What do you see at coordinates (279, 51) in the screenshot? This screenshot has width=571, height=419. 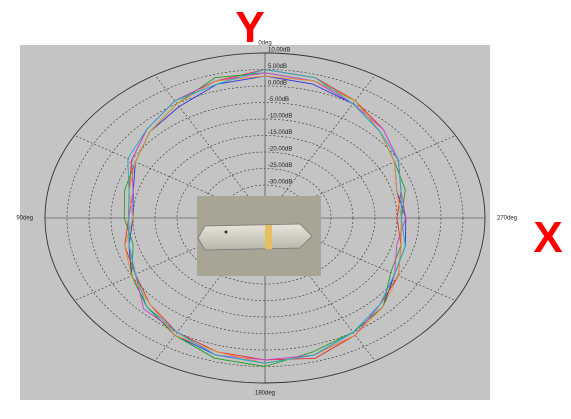 I see `ring-label: 10.00dB` at bounding box center [279, 51].